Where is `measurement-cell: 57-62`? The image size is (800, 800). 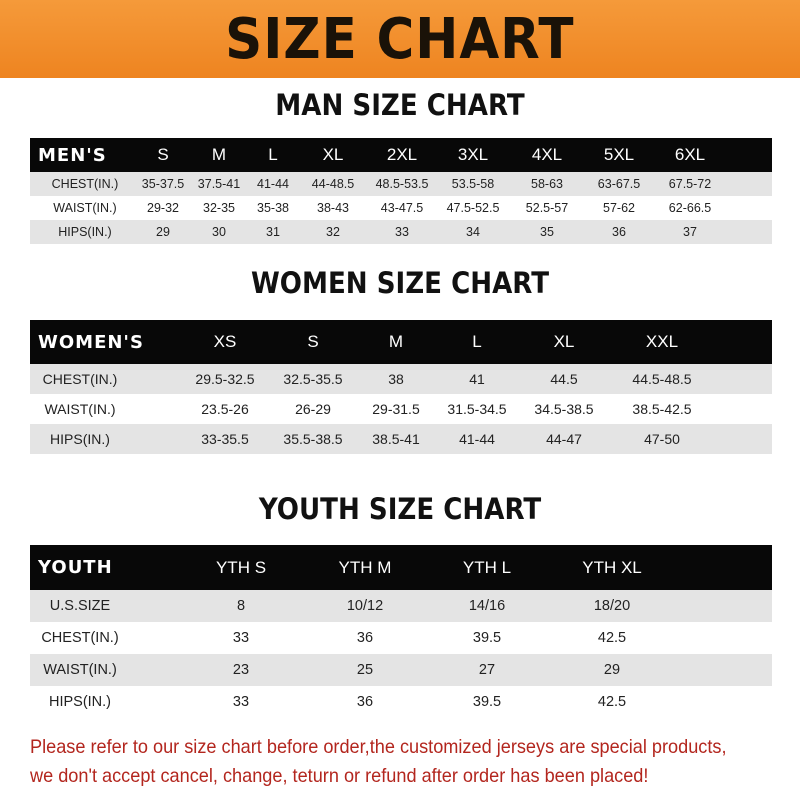
measurement-cell: 57-62 is located at coordinates (619, 208).